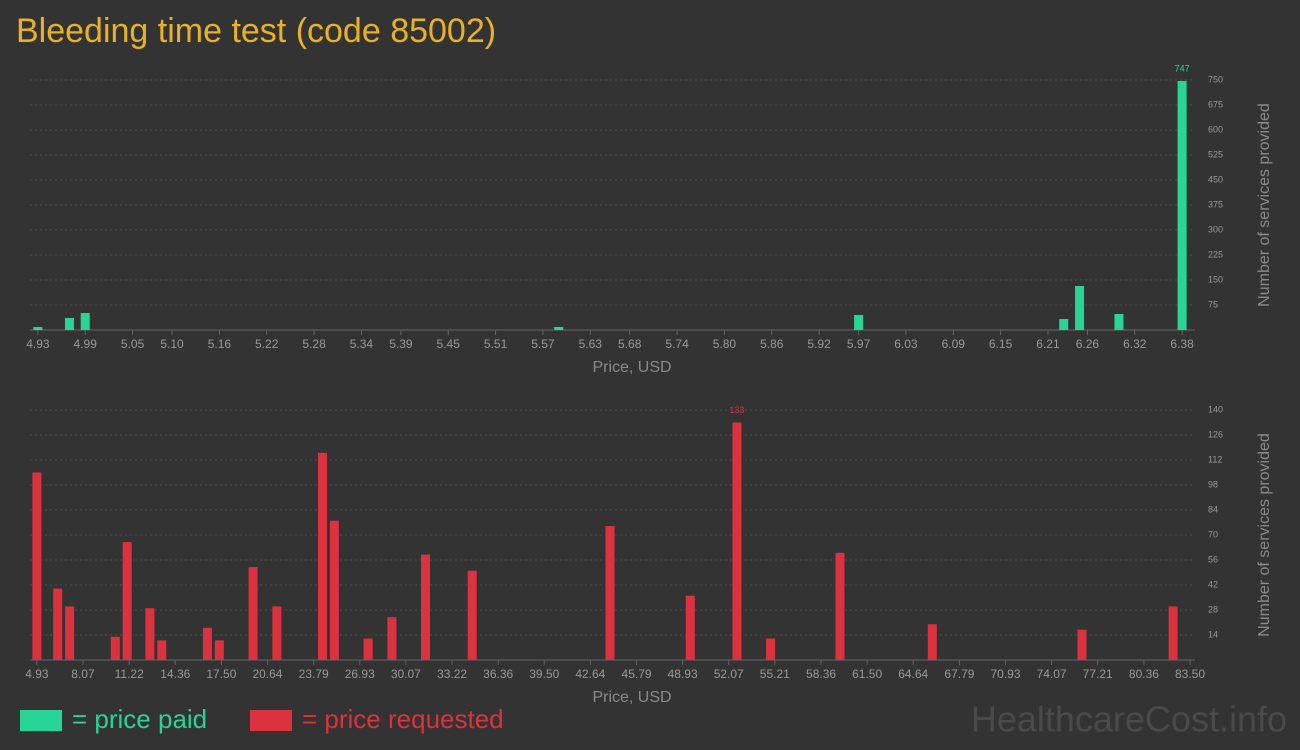  Describe the element at coordinates (1215, 204) in the screenshot. I see `y-tick-label: 375` at that location.